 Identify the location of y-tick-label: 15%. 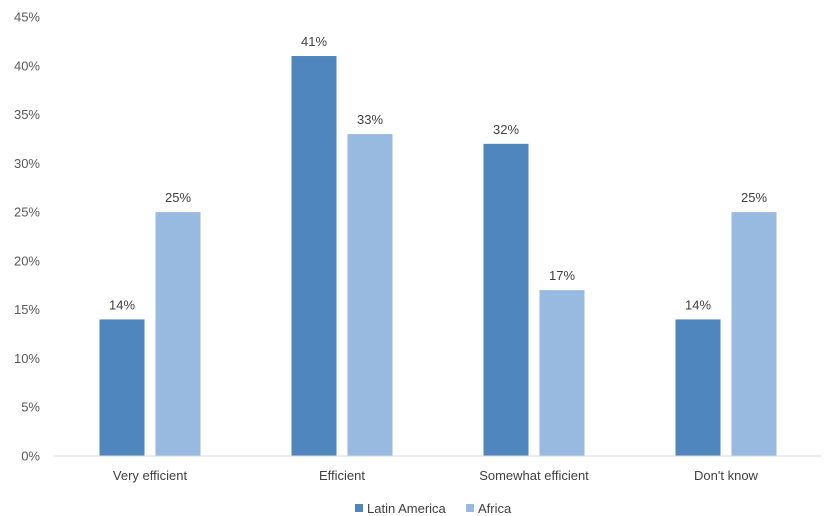
(27, 309).